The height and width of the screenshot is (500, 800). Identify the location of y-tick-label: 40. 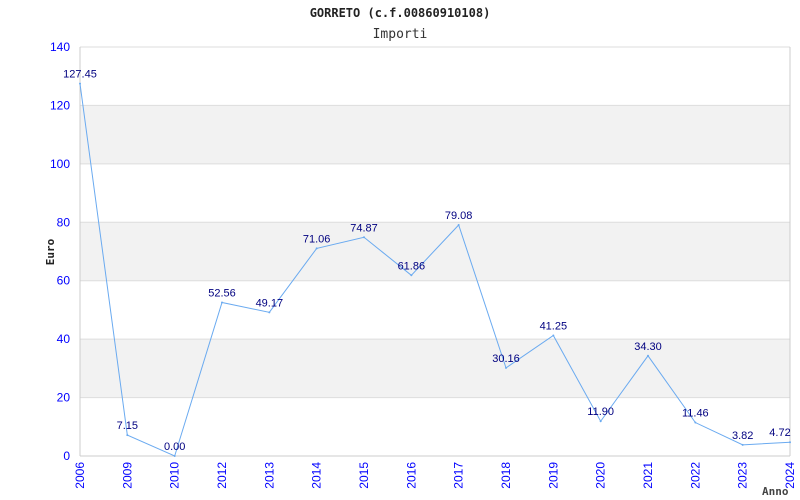
(64, 339).